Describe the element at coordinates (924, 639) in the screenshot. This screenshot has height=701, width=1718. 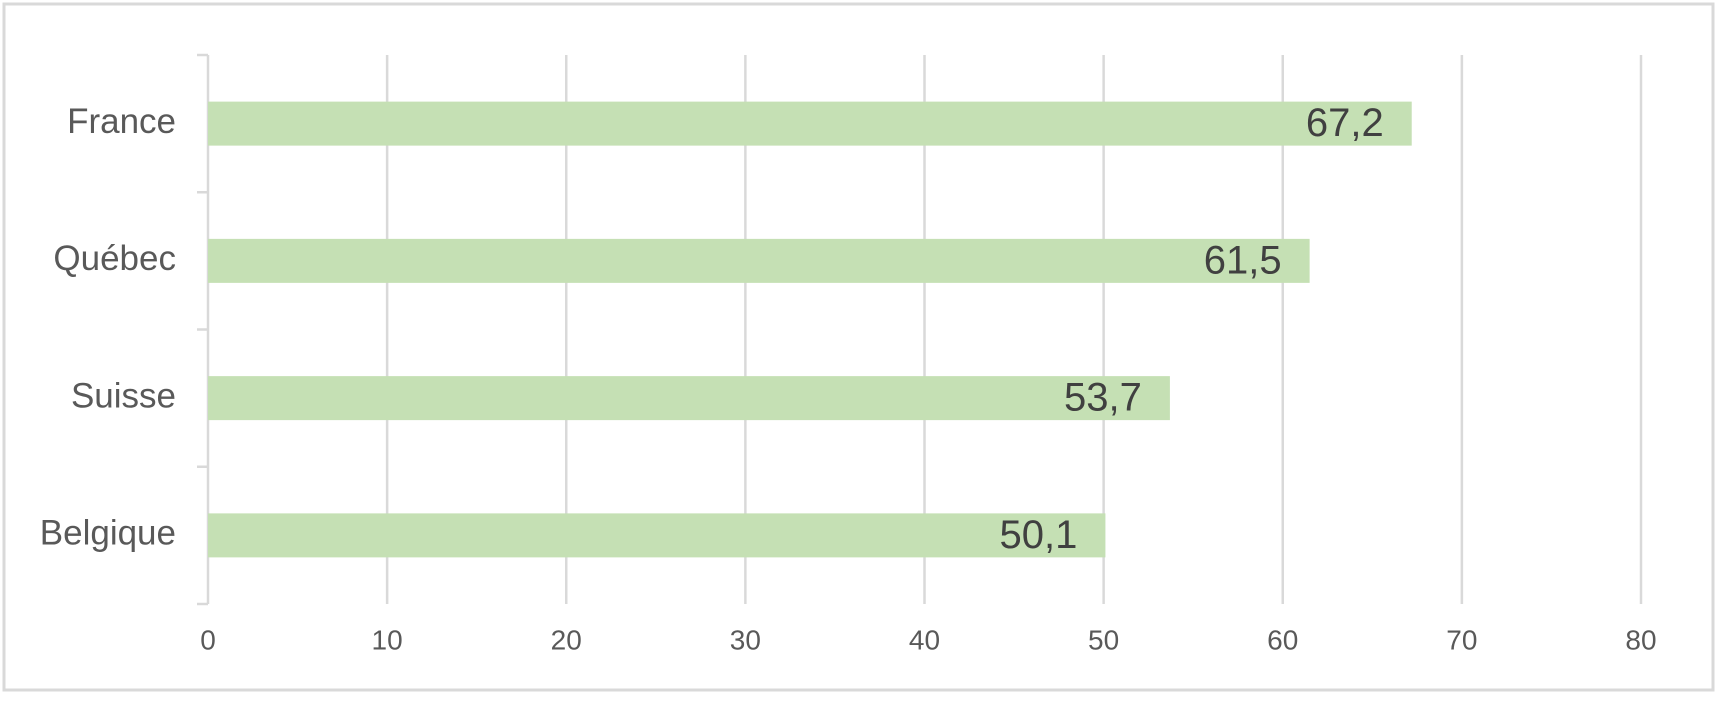
I see `x-tick-label: 40` at that location.